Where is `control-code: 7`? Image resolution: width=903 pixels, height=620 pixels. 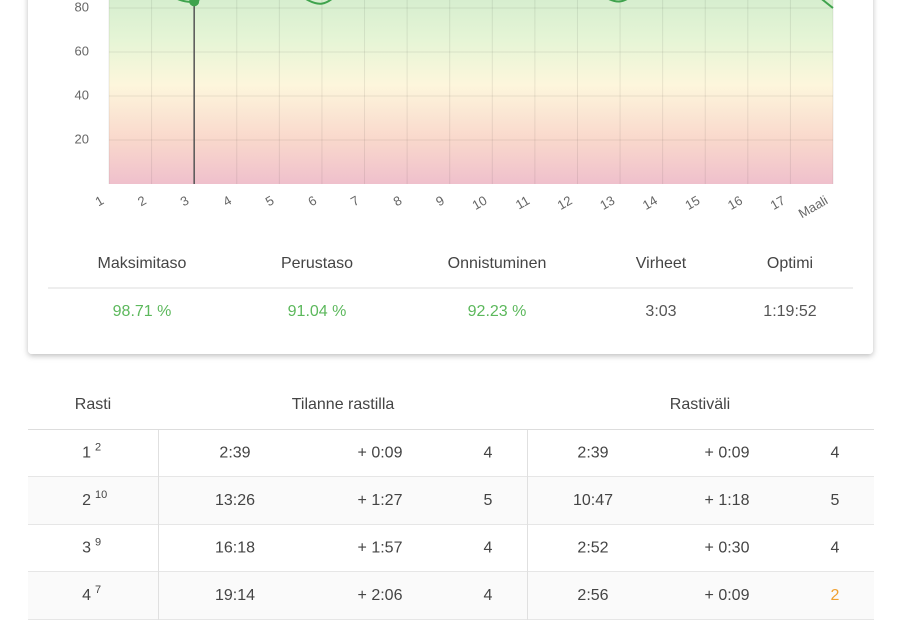 control-code: 7 is located at coordinates (98, 590).